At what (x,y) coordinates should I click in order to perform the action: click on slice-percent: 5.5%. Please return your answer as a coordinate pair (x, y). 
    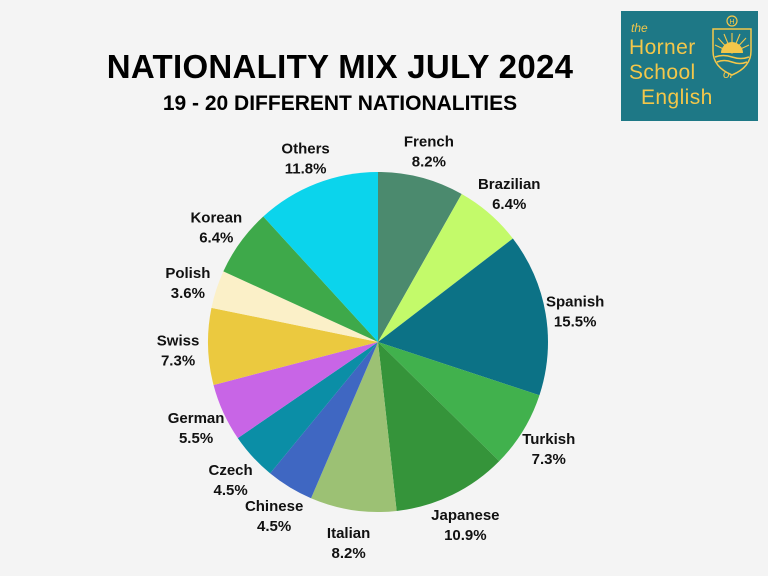
    Looking at the image, I should click on (196, 438).